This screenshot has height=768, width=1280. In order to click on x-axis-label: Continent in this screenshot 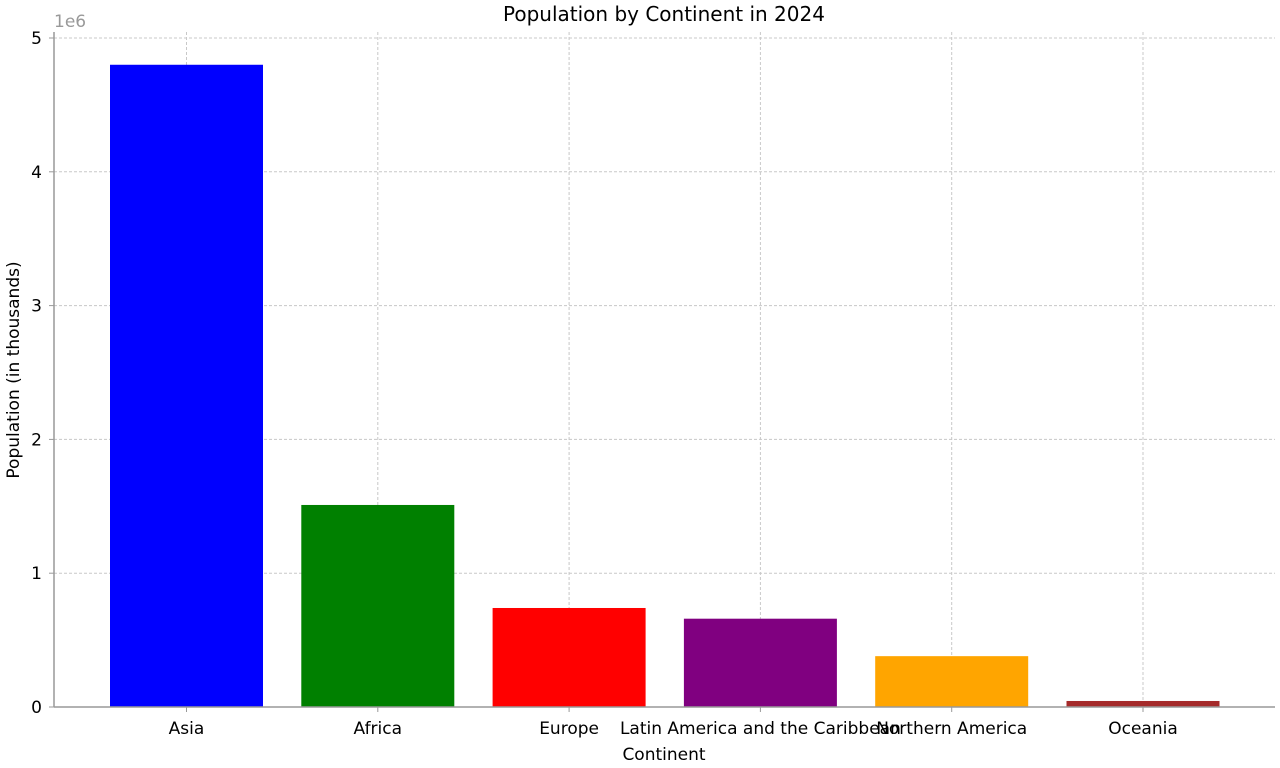, I will do `click(663, 755)`.